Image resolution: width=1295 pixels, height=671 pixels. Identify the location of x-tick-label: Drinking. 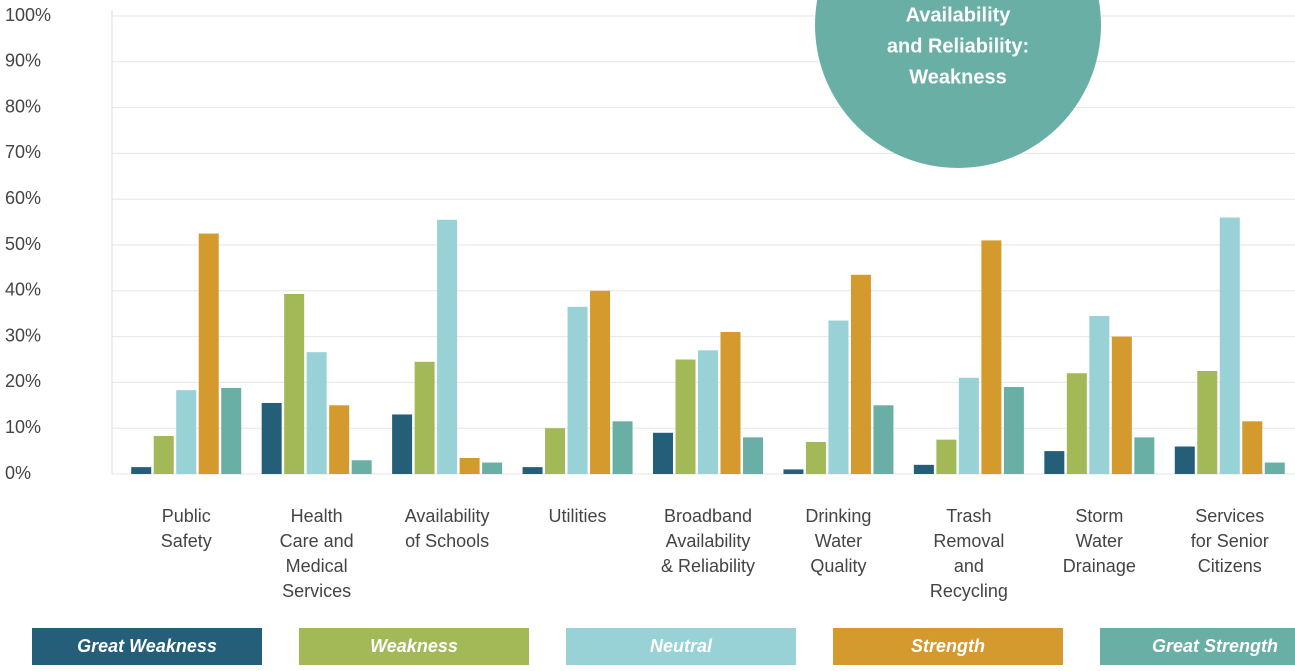
(838, 516).